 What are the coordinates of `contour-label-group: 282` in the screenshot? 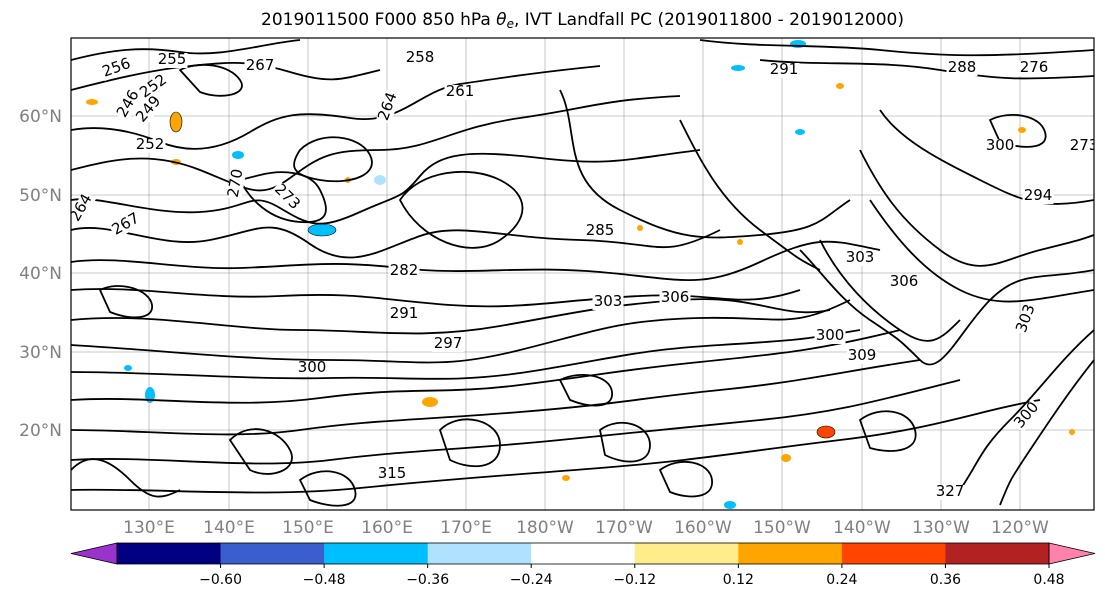 It's located at (404, 270).